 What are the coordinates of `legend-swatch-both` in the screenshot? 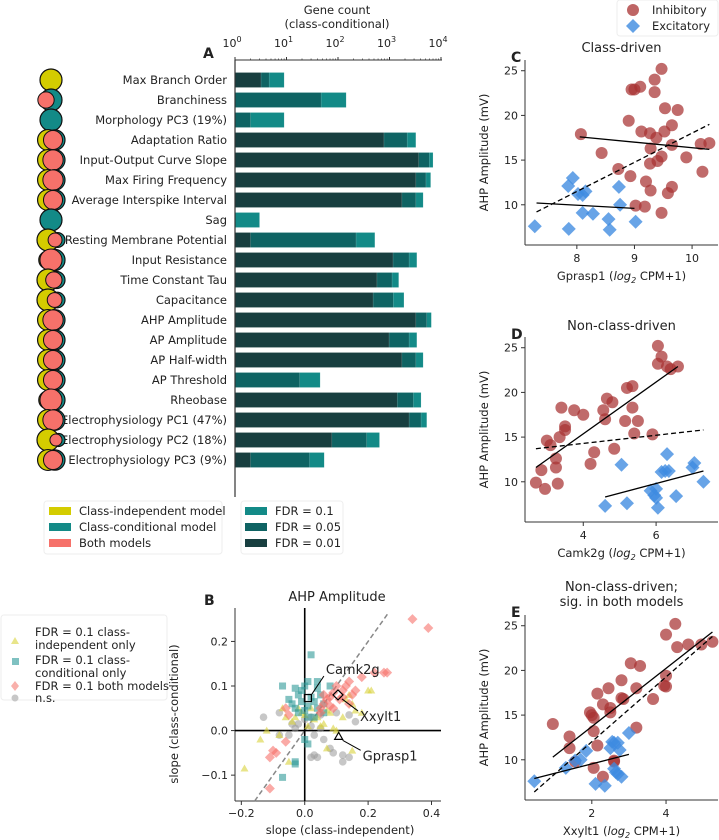 It's located at (60, 543).